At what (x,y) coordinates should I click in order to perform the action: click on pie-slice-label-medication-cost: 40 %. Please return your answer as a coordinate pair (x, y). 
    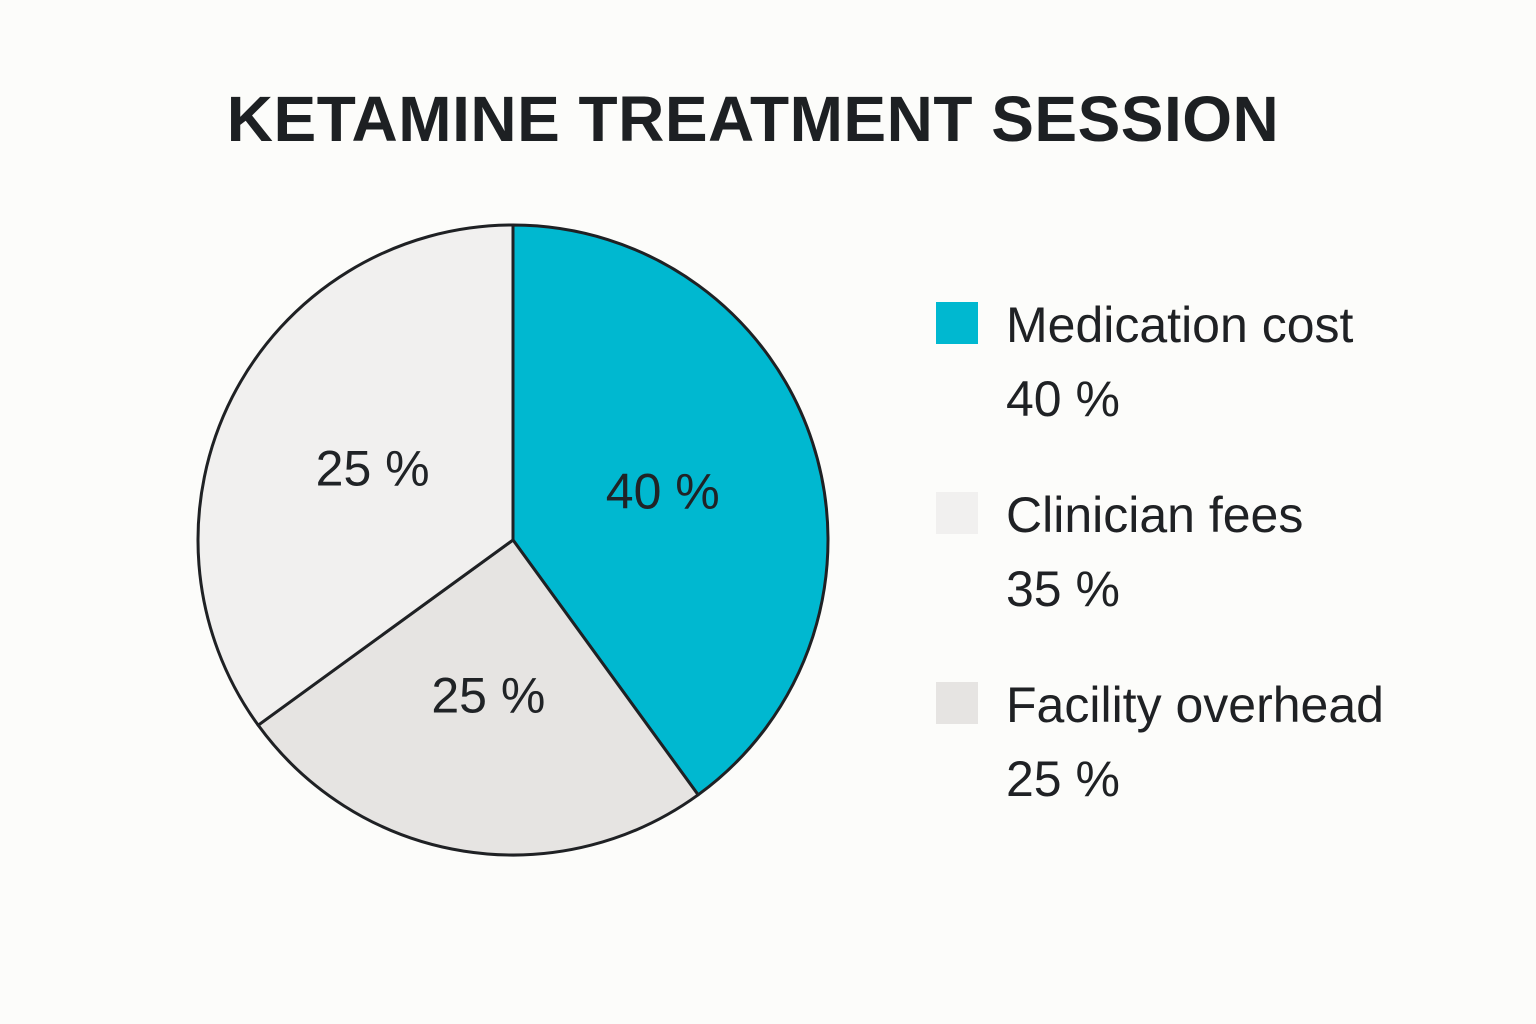
    Looking at the image, I should click on (663, 491).